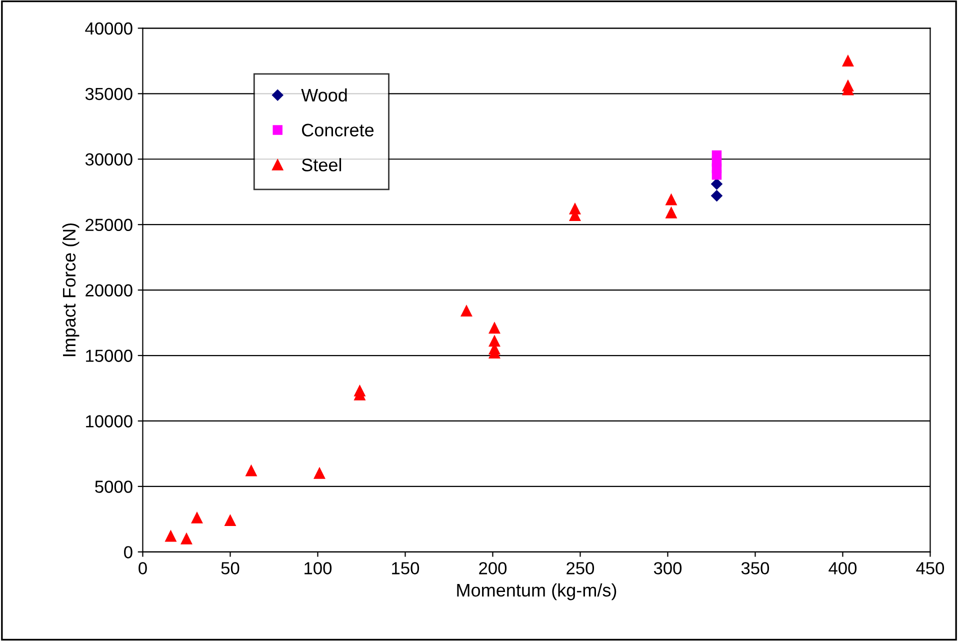 Image resolution: width=958 pixels, height=641 pixels. I want to click on y-tick-label: 35000, so click(108, 94).